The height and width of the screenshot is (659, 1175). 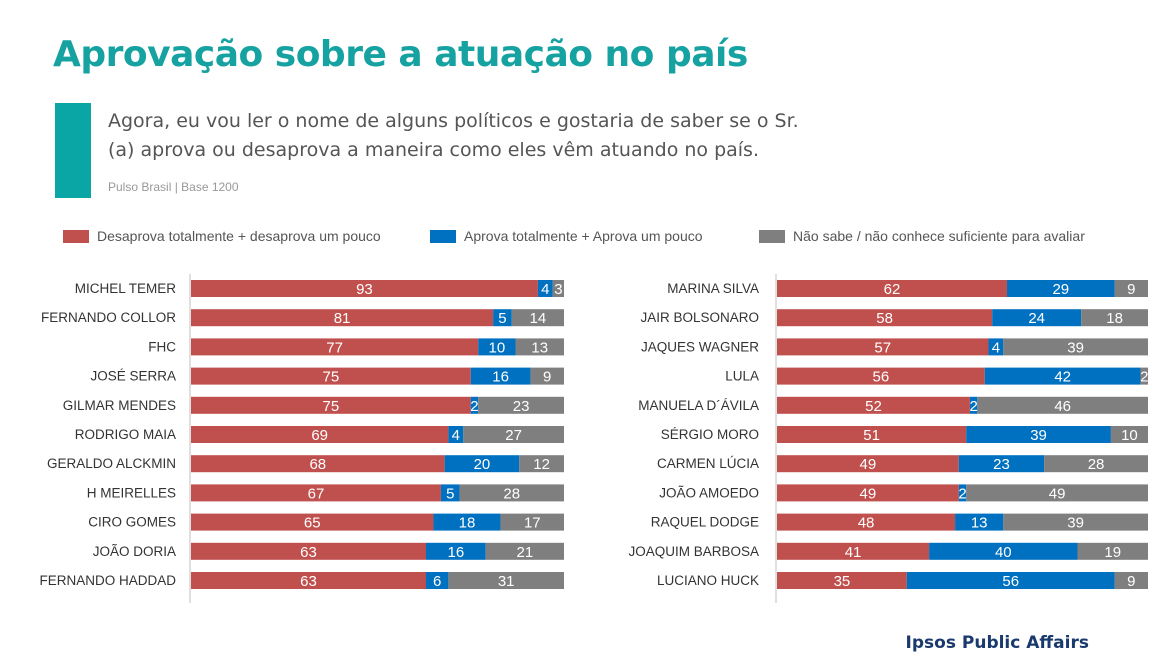 I want to click on data-label-unknown: 49, so click(x=1057, y=493).